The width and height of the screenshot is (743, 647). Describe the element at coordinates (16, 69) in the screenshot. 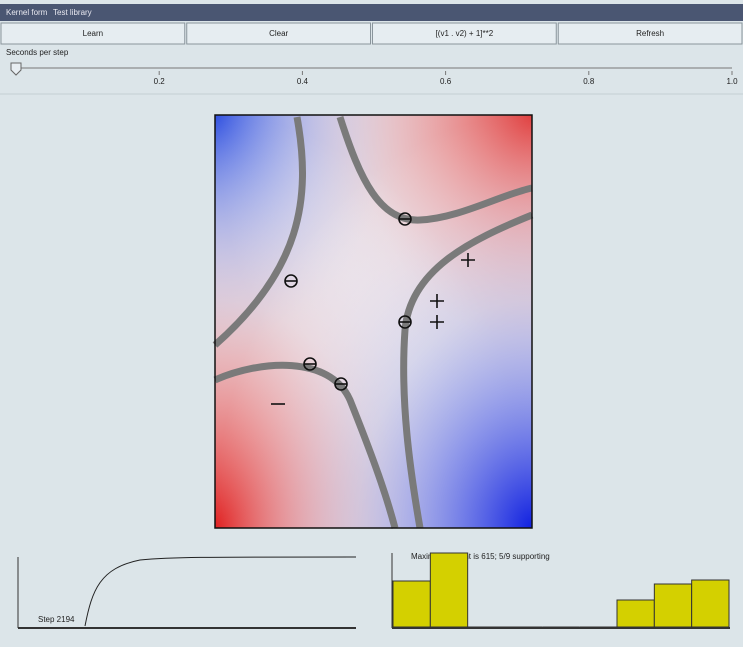

I see `slider-thumb` at that location.